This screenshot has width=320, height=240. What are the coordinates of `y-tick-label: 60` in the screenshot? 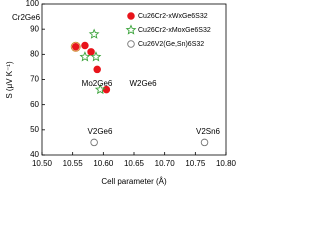 It's located at (34, 104).